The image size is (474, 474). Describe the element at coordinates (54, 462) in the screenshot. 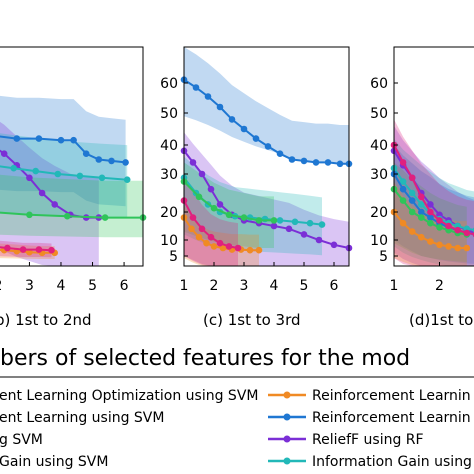

I see `legend-item-left-3: Gain using SVM` at that location.